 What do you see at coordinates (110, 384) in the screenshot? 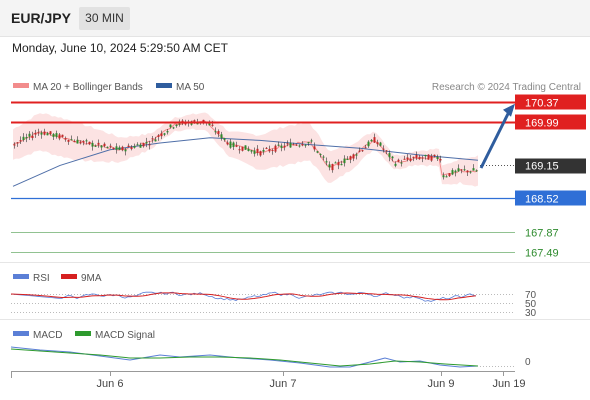
I see `x-tick-label: Jun 6` at bounding box center [110, 384].